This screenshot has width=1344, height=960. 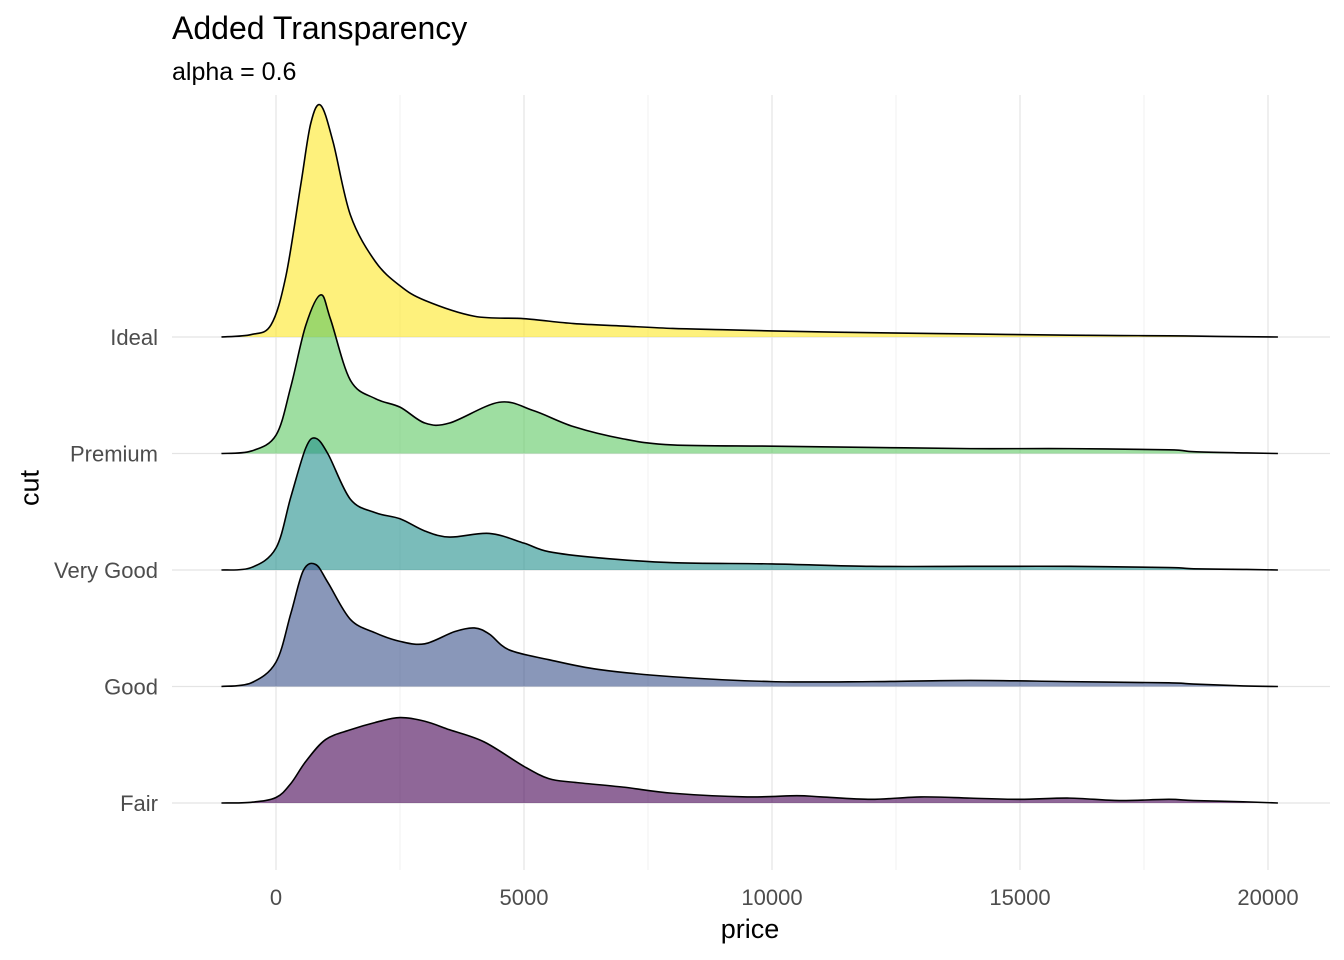 I want to click on x-tick-label: 15000, so click(x=1019, y=897).